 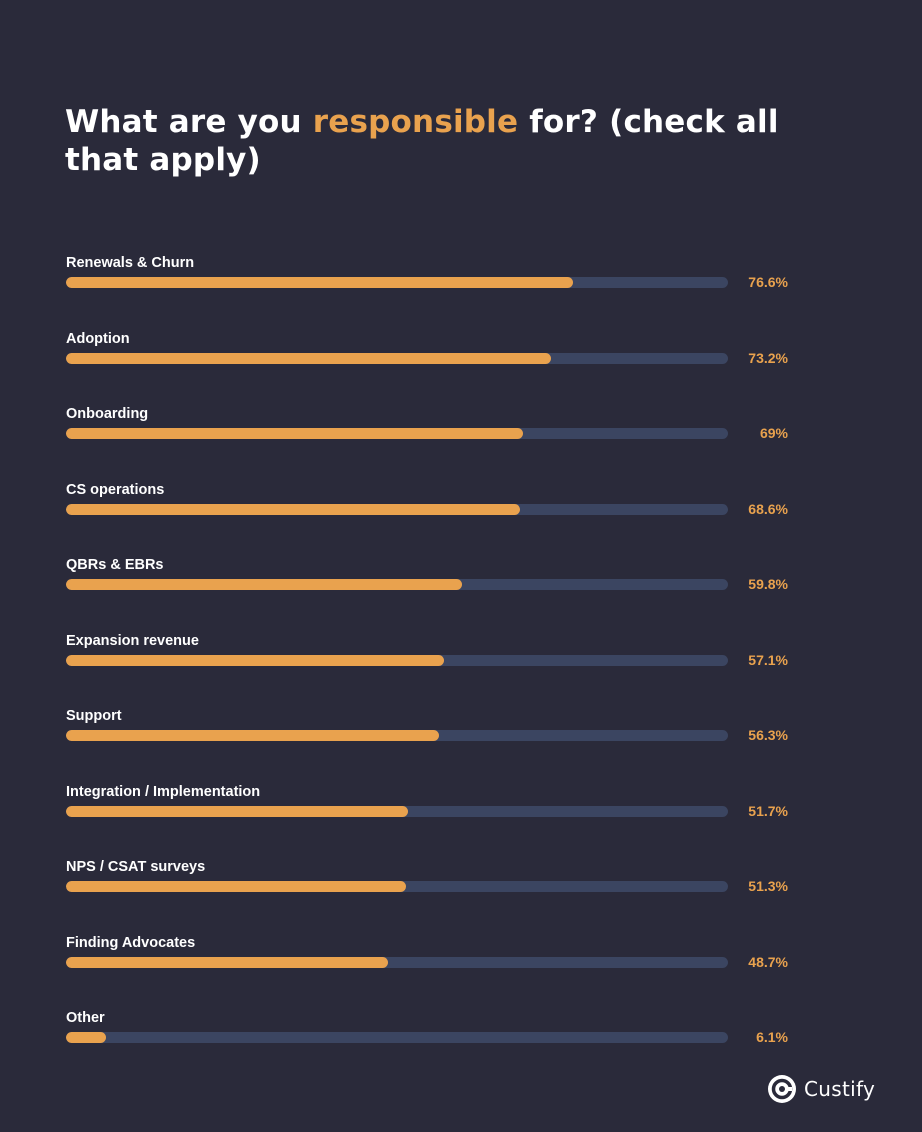 What do you see at coordinates (85, 1018) in the screenshot?
I see `bar-label: Other` at bounding box center [85, 1018].